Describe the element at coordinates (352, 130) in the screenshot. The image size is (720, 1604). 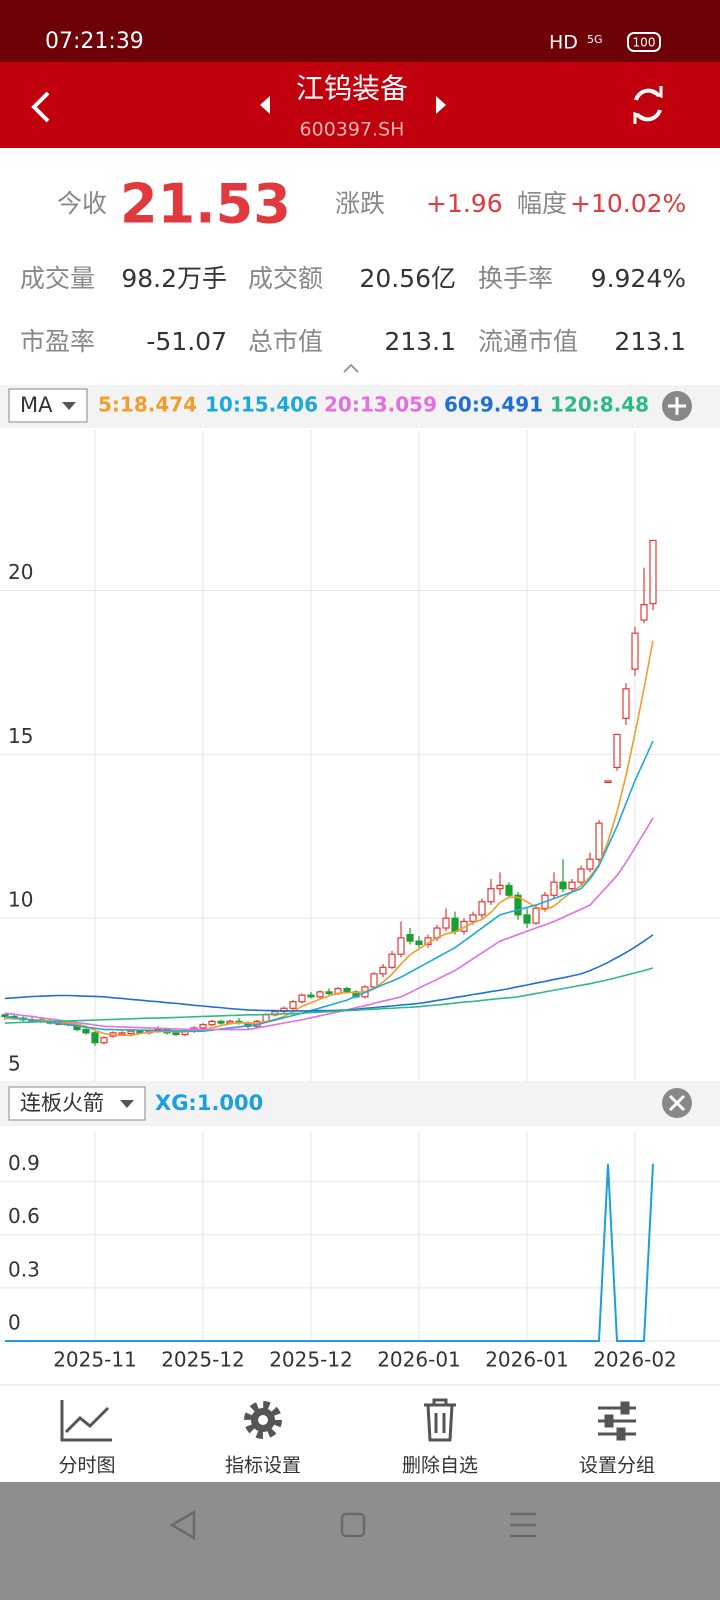
I see `stock-code: 600397.SH` at that location.